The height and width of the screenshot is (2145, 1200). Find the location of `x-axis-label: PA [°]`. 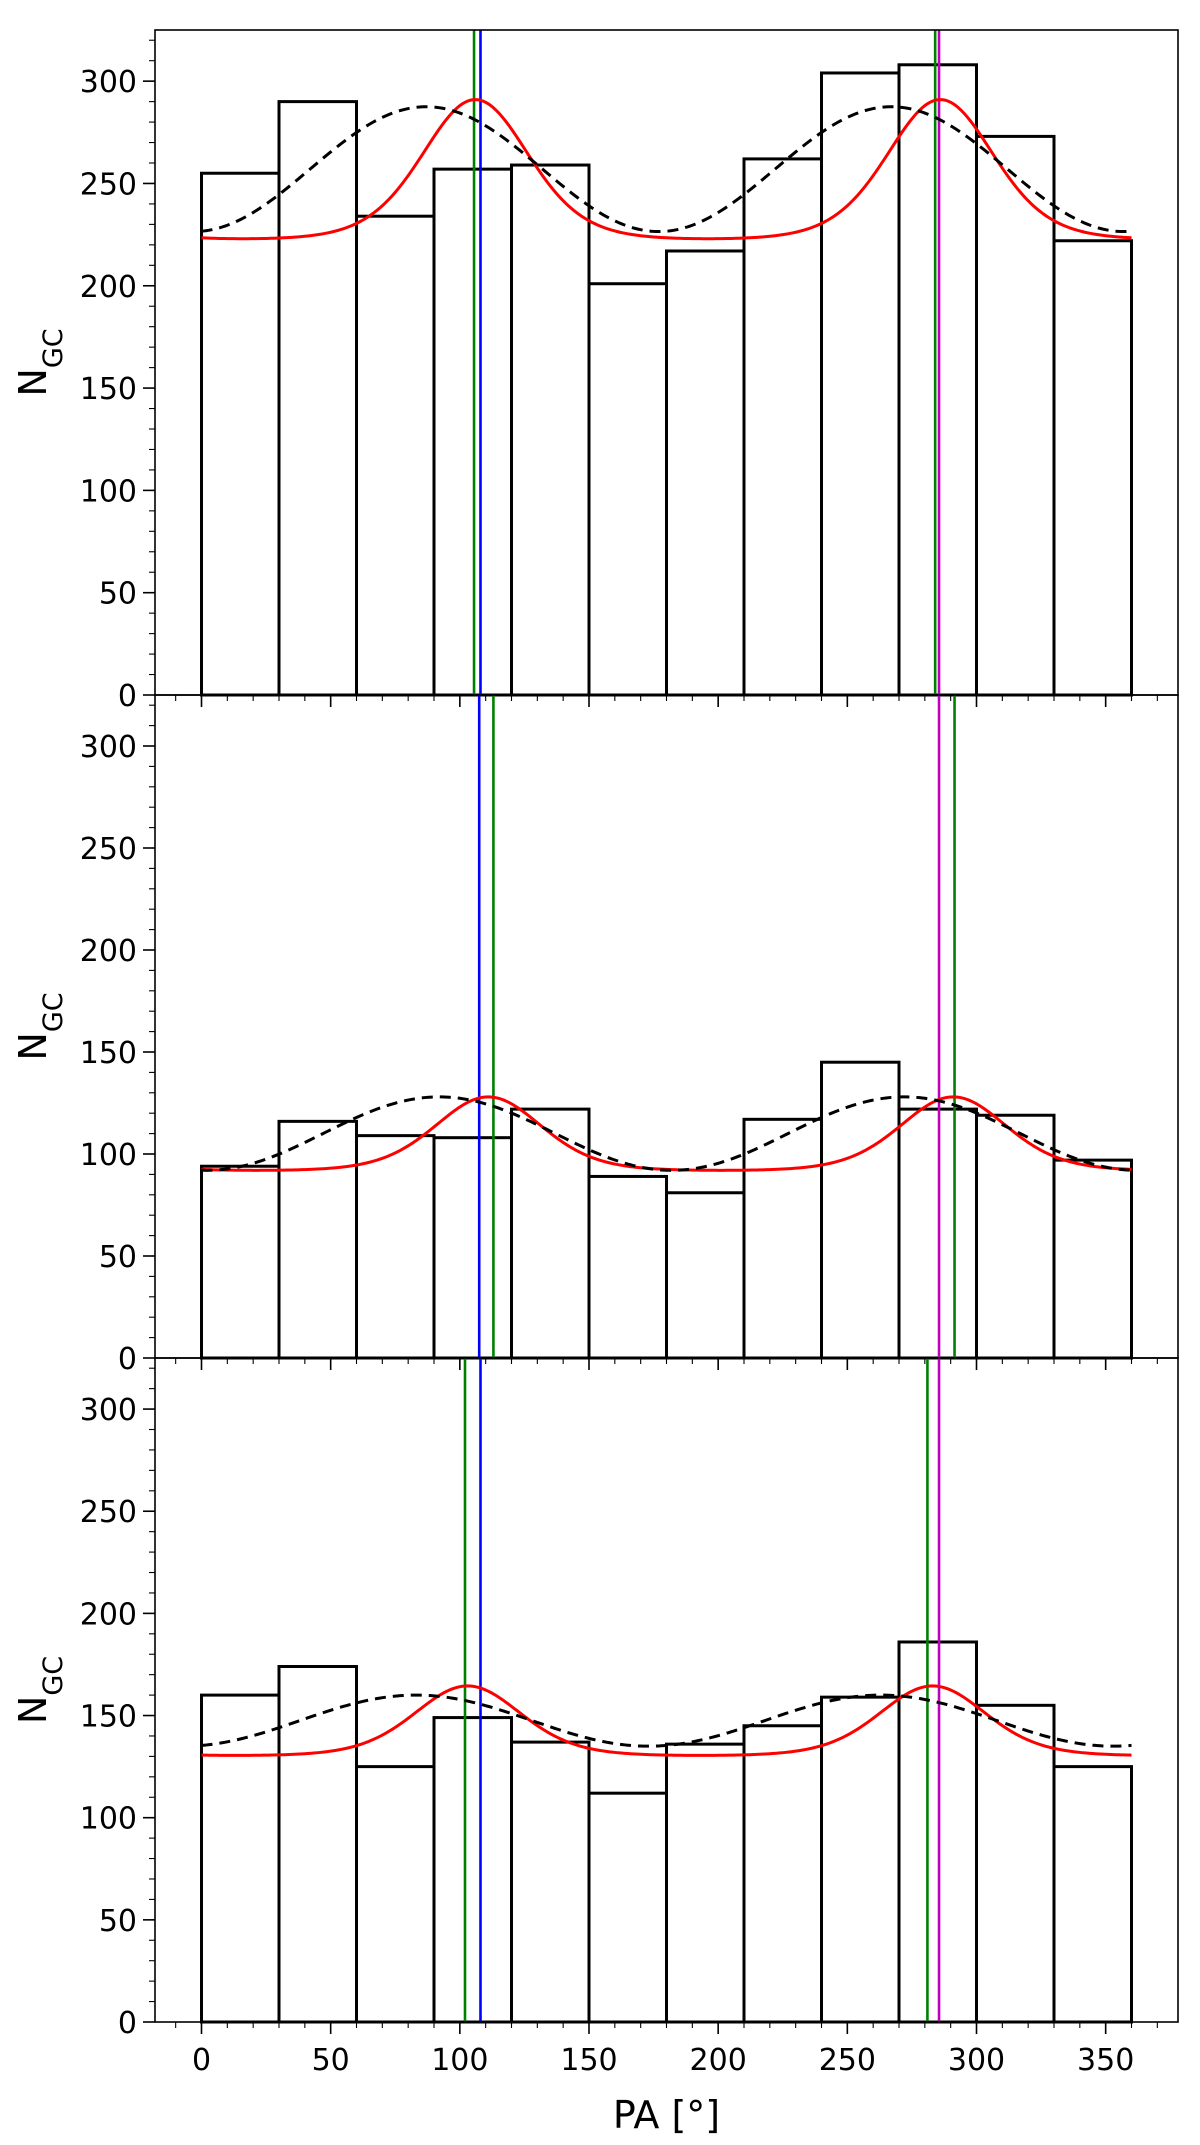

x-axis-label: PA [°] is located at coordinates (666, 2115).